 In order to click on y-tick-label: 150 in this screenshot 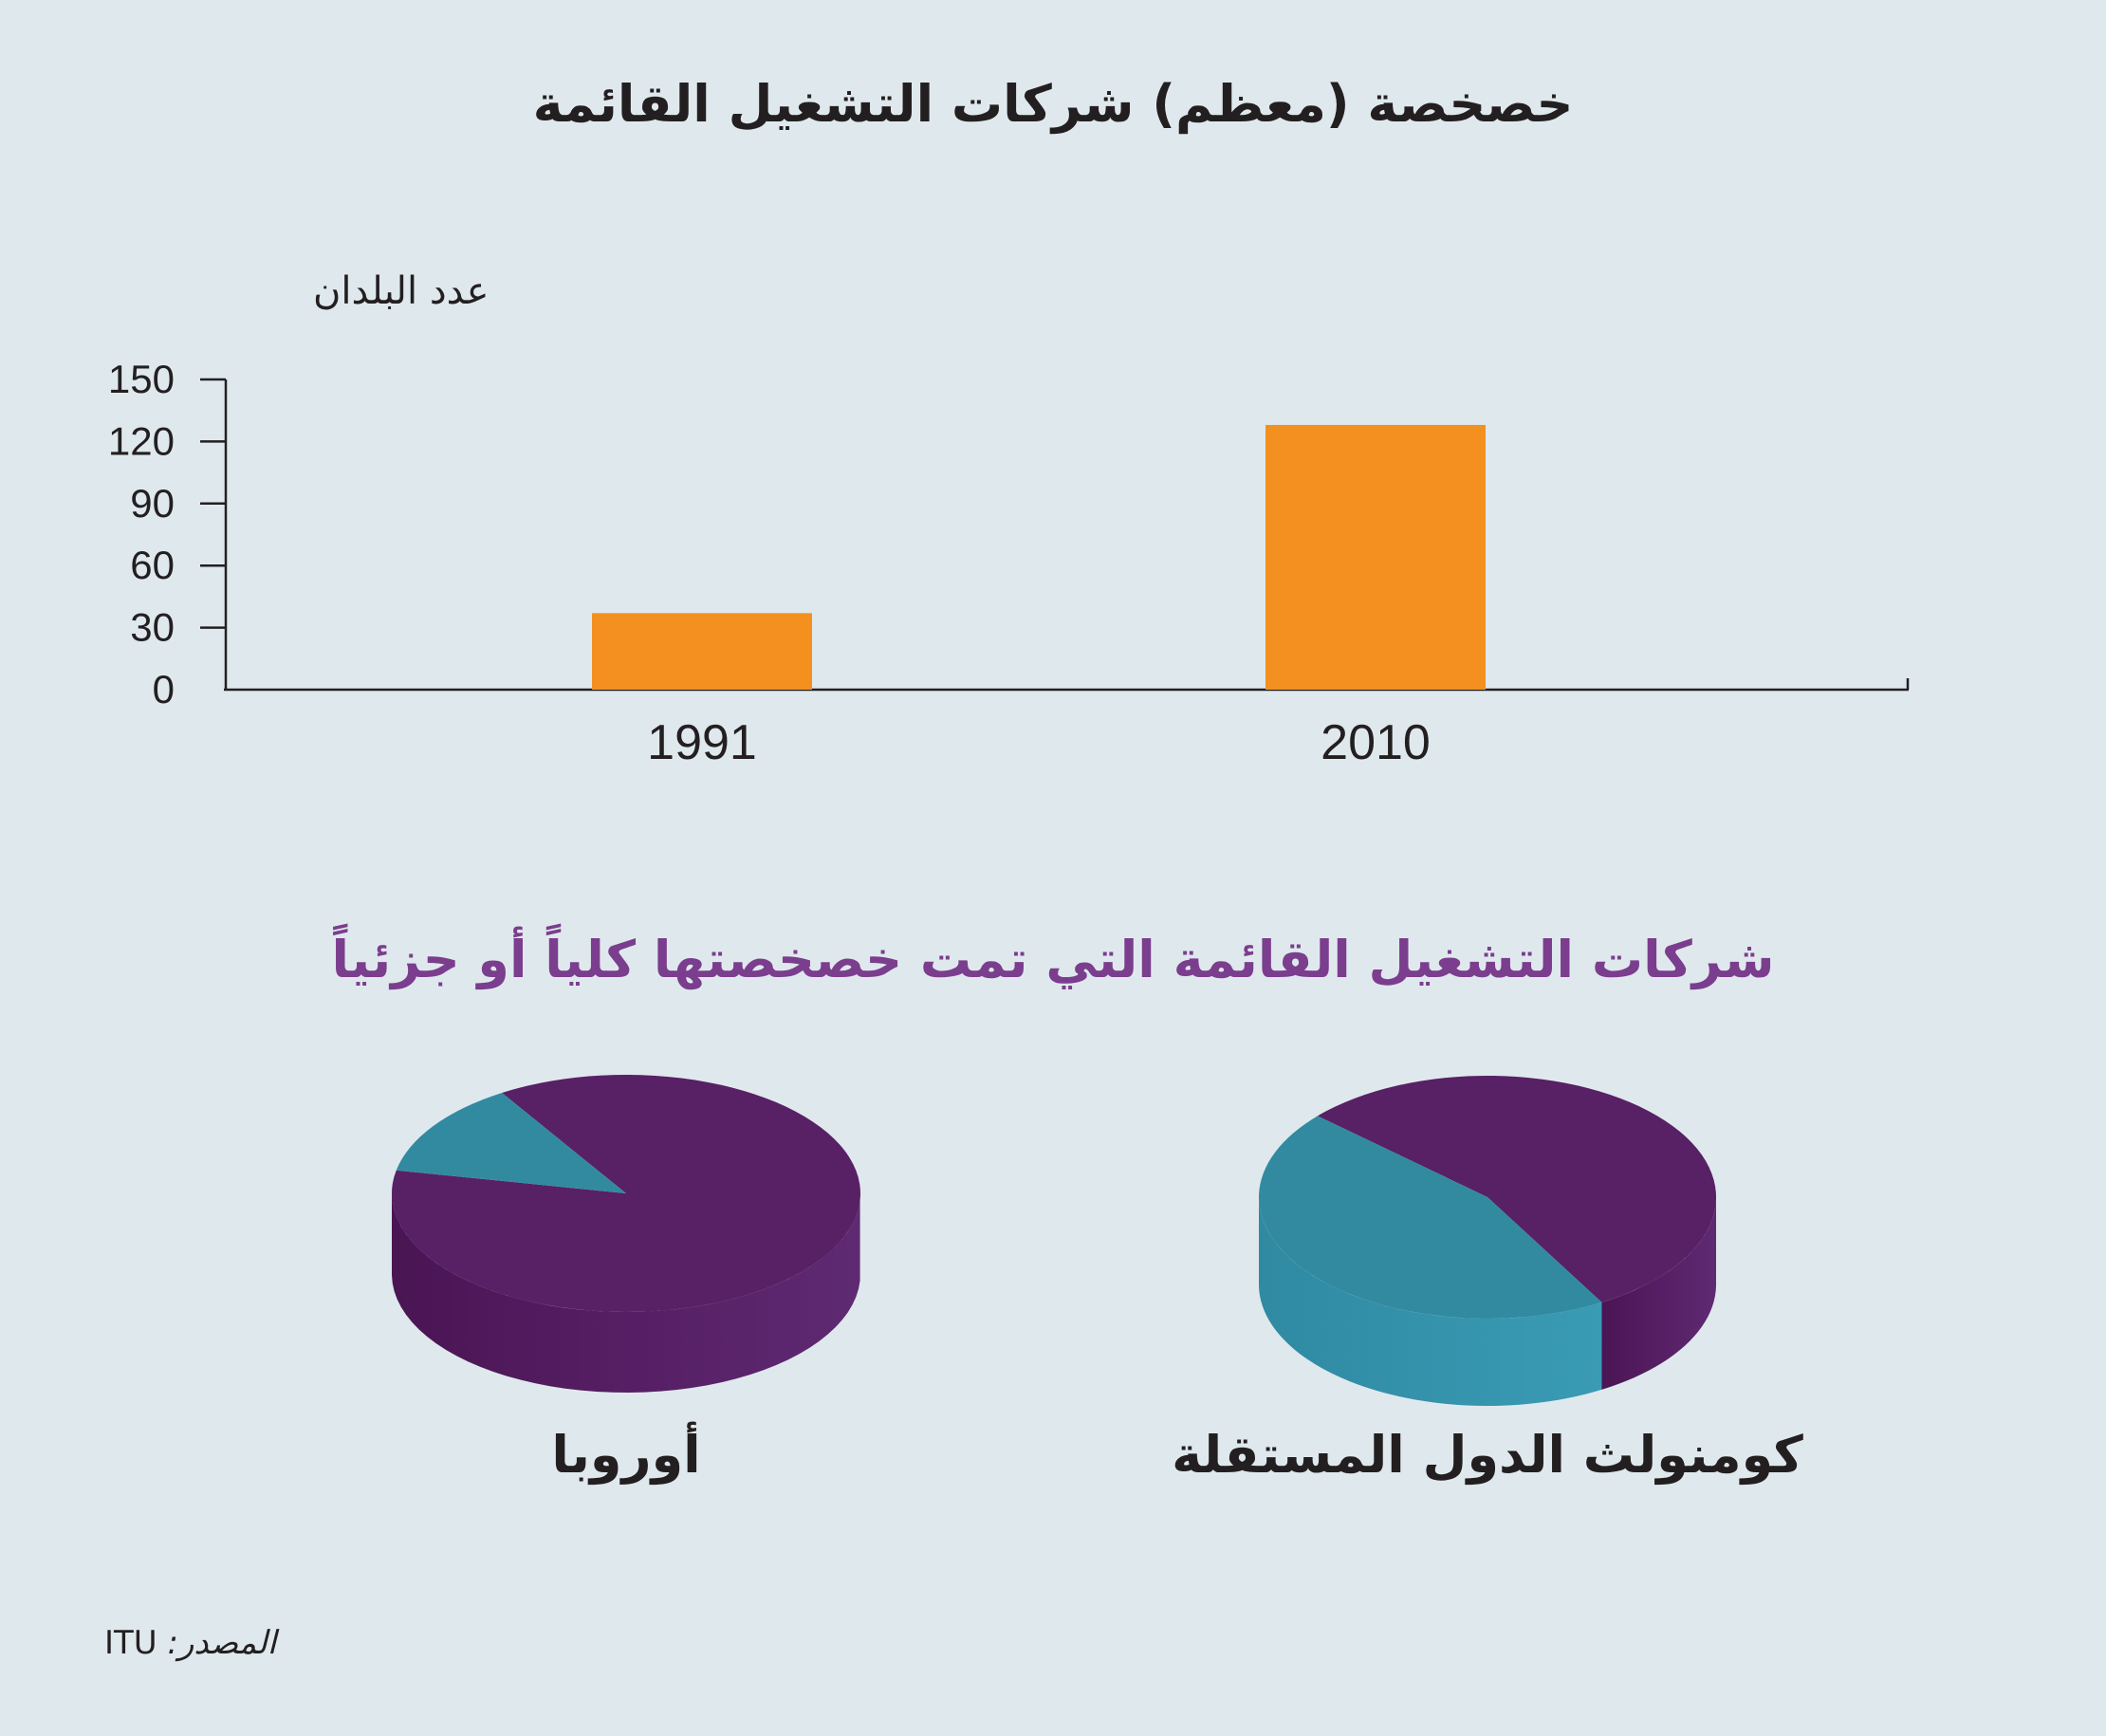, I will do `click(141, 379)`.